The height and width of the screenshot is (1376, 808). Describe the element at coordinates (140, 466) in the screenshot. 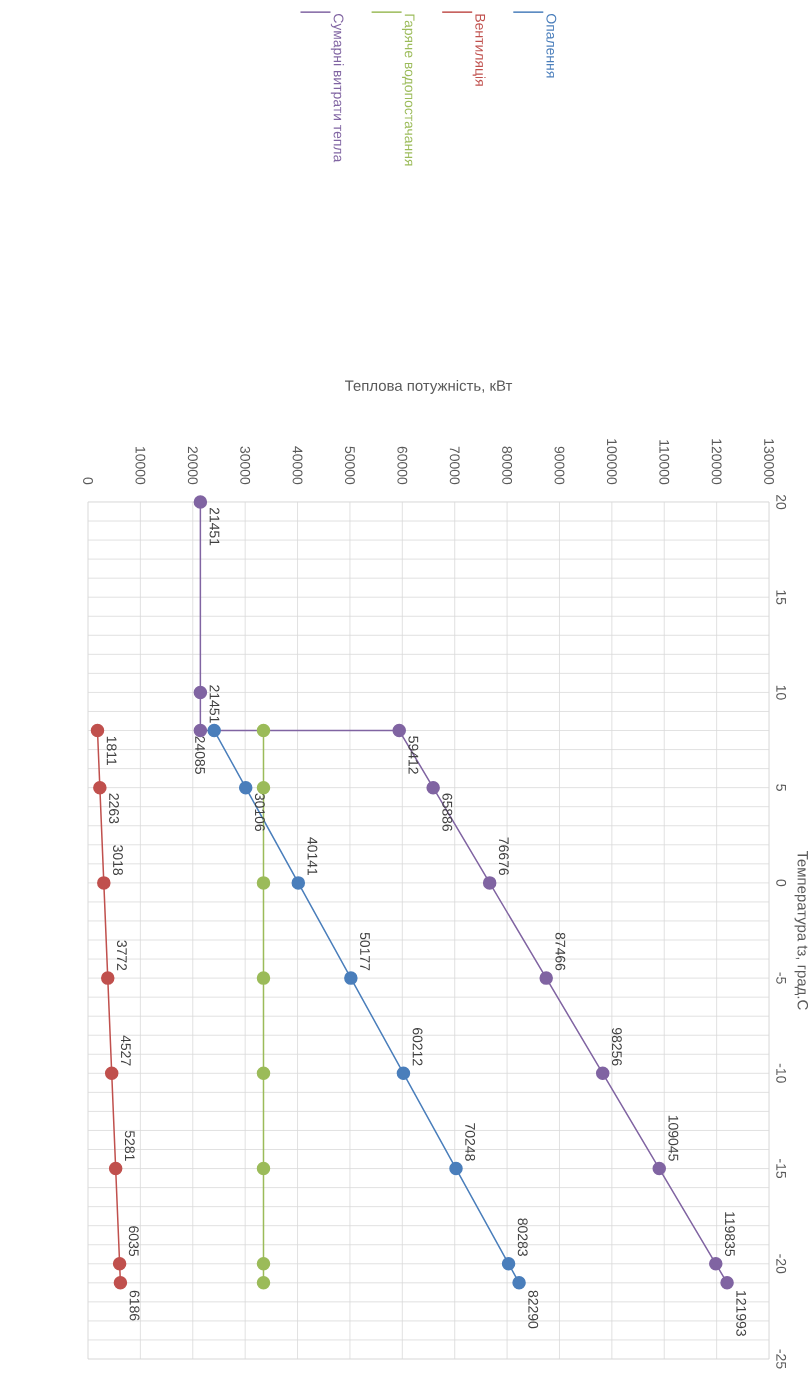

I see `x-tick-label: 10000` at that location.